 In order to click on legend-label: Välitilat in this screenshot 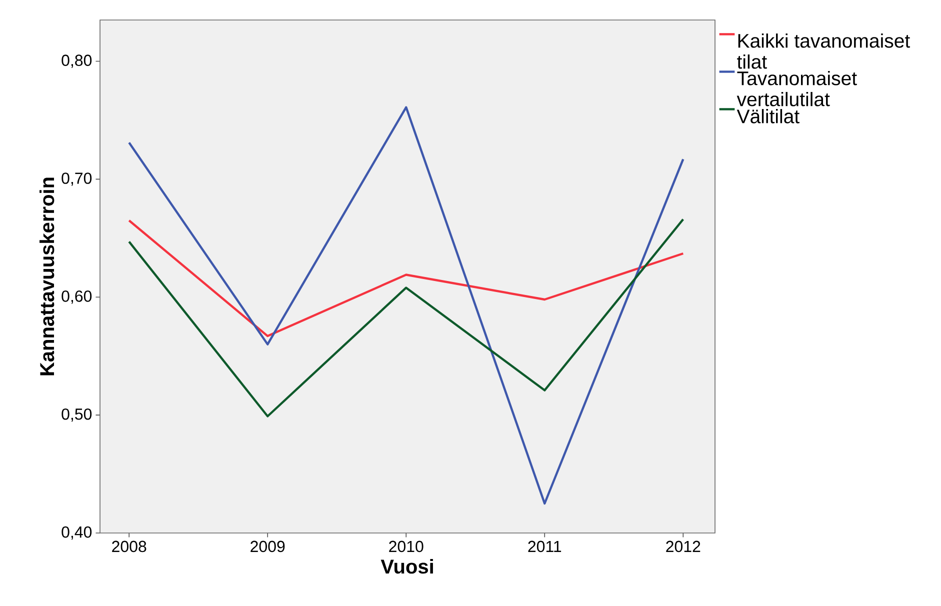, I will do `click(768, 116)`.